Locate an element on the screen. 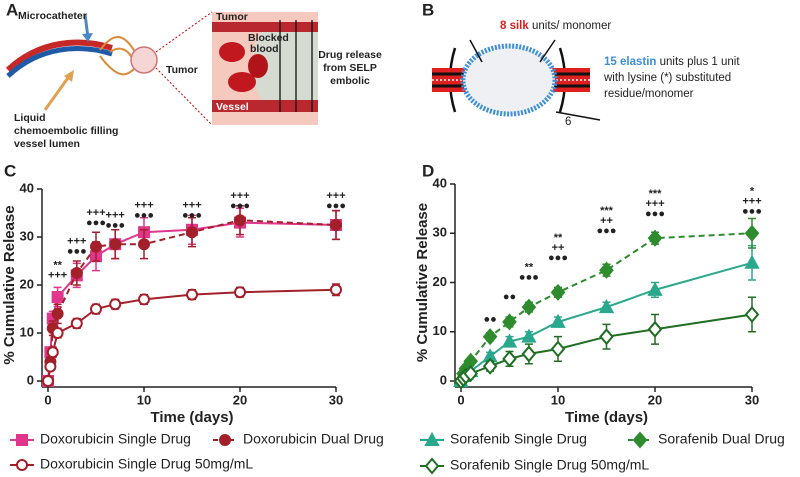 This screenshot has width=800, height=477. series-line is located at coordinates (192, 335).